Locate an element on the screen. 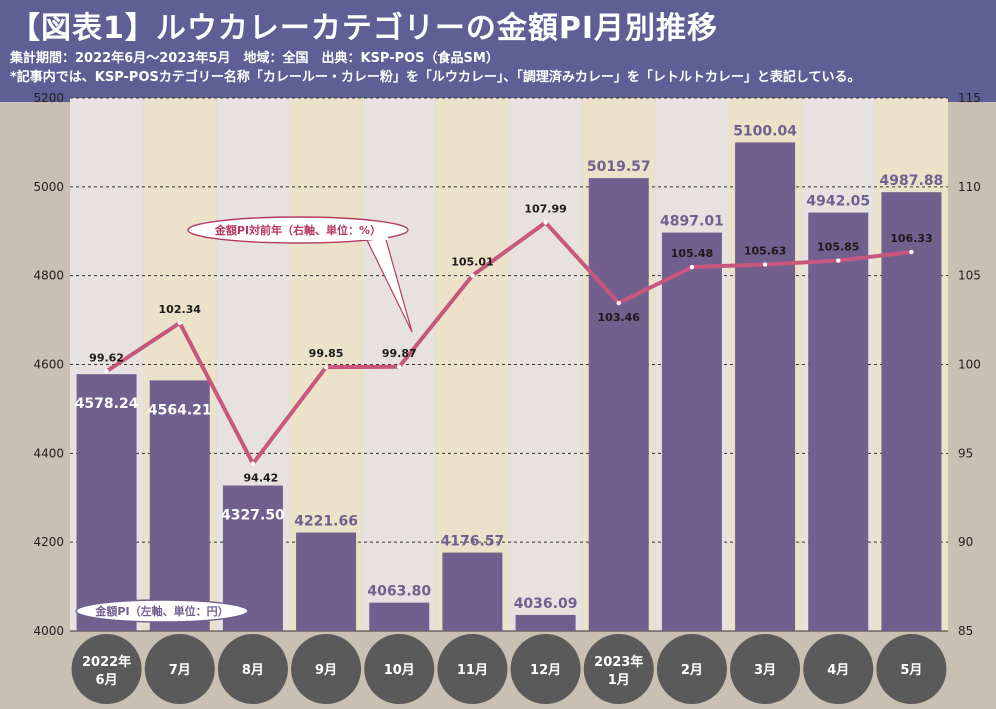 The height and width of the screenshot is (709, 996). line-callout-bubble is located at coordinates (298, 230).